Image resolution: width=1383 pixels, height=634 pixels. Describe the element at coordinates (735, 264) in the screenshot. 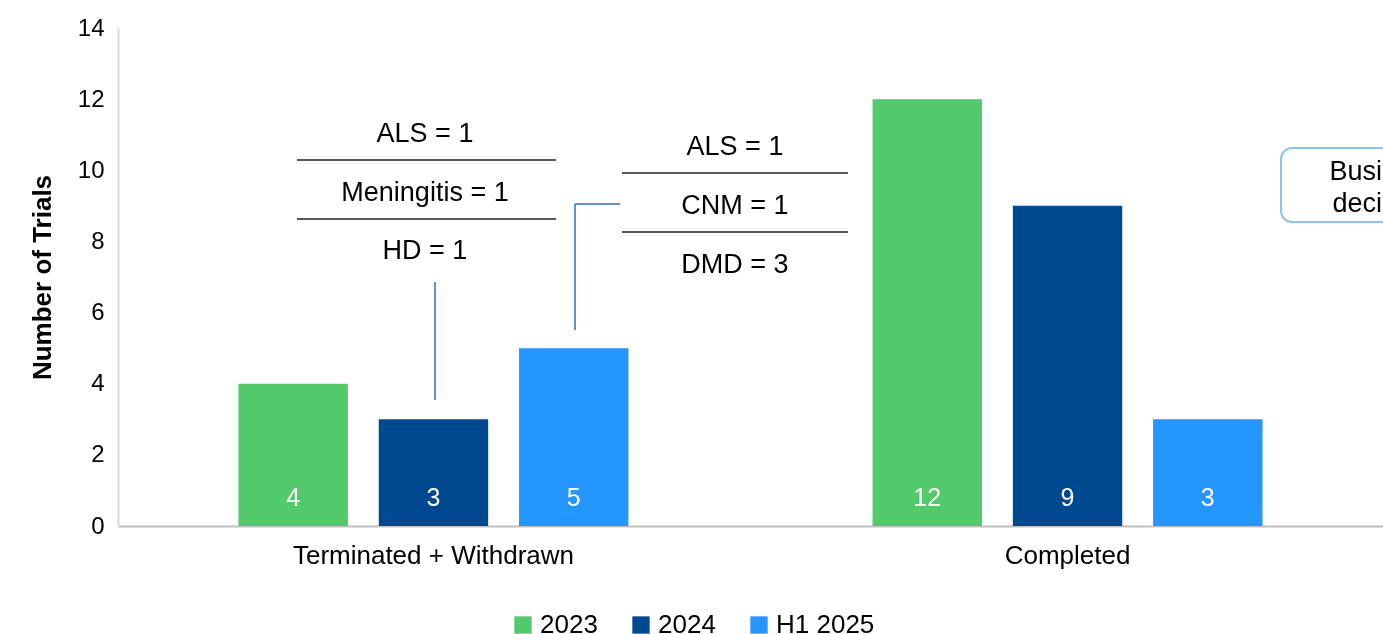

I see `annotation: DMD = 3` at that location.